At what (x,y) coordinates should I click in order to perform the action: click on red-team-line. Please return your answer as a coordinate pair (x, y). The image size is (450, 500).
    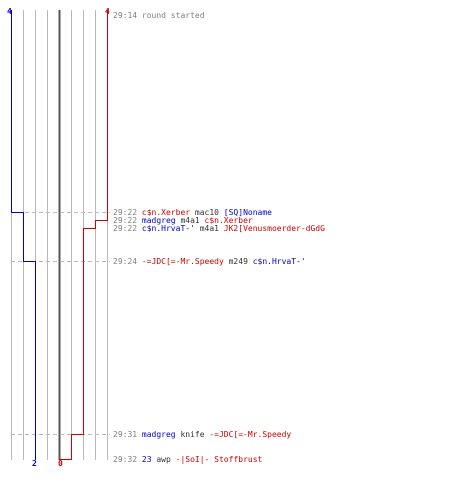
    Looking at the image, I should click on (83, 235).